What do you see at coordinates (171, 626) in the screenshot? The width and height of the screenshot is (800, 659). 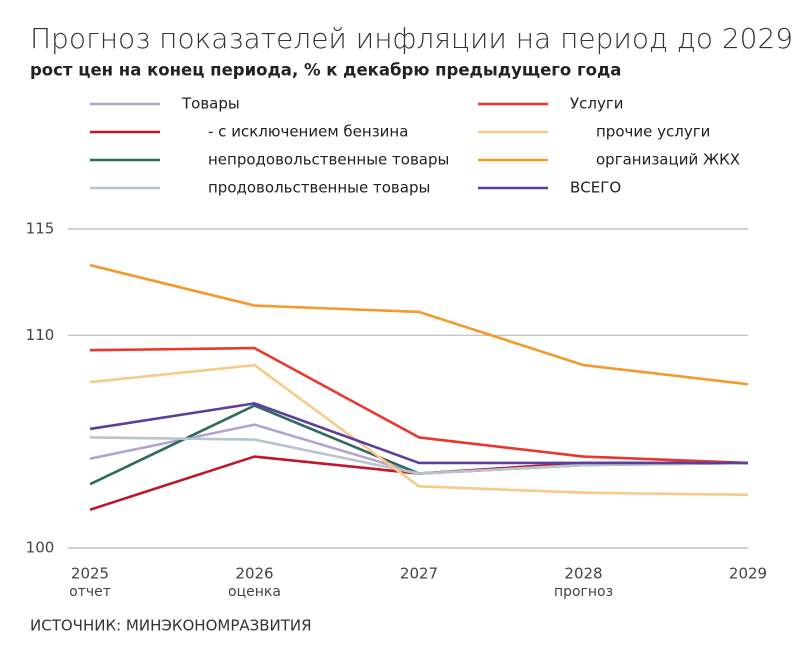 I see `source: ИСТОЧНИК: МИНЭКОНОМРАЗВИТИЯ` at bounding box center [171, 626].